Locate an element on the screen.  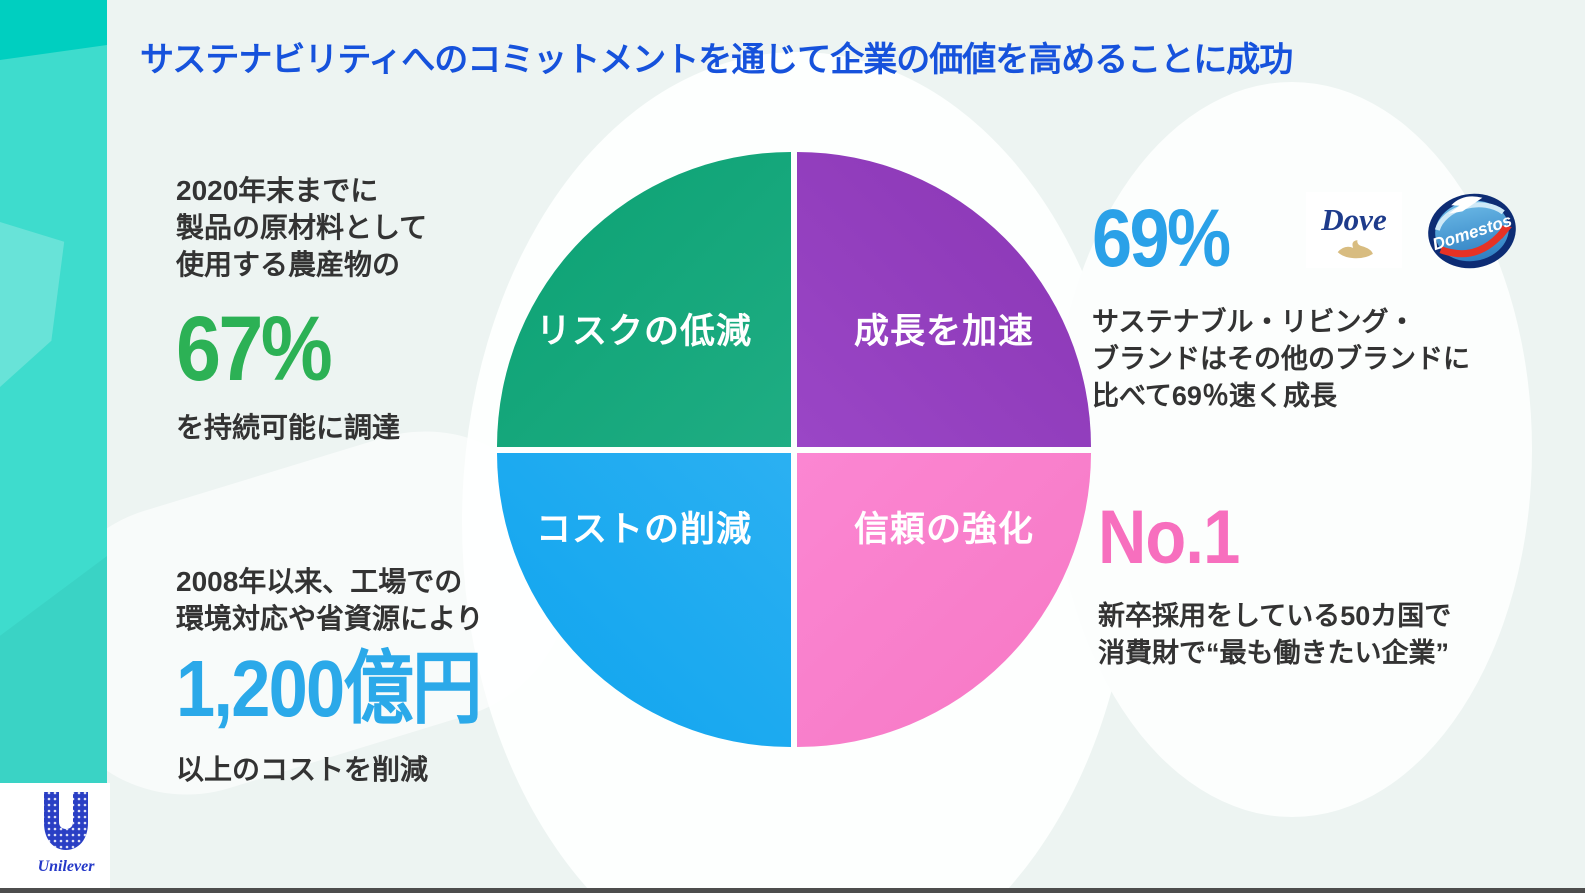
quadrant-label: 成長を加速 is located at coordinates (943, 331).